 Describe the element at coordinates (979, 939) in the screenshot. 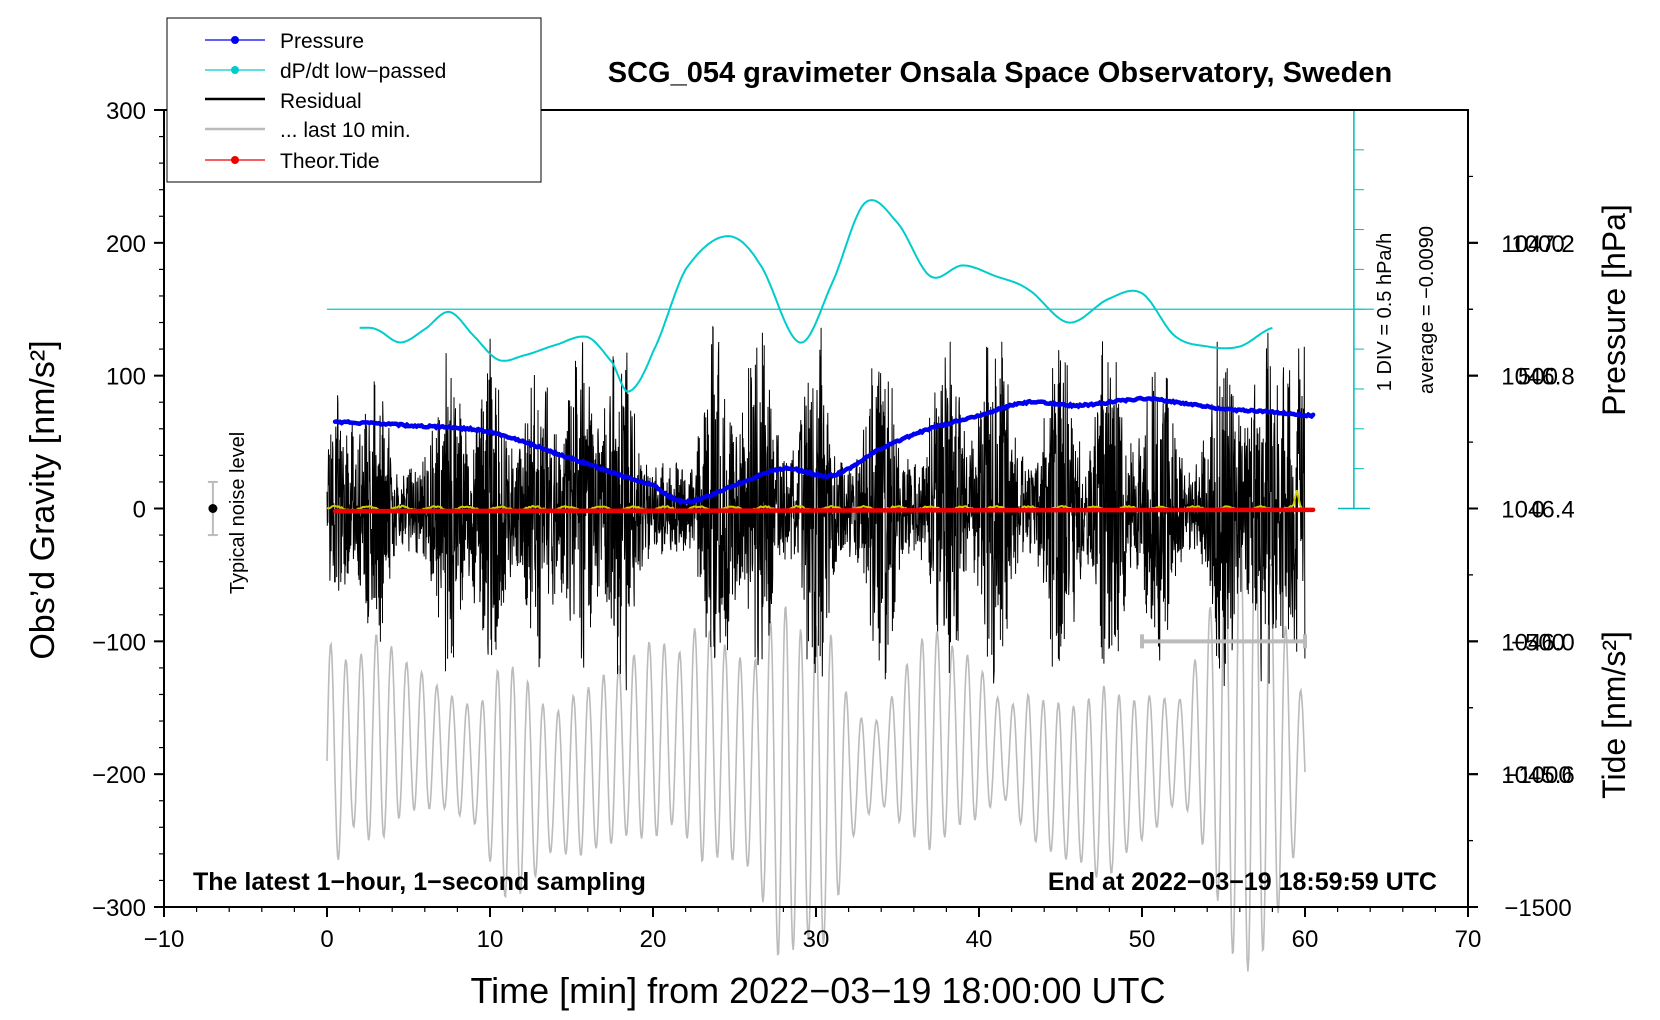

I see `x-tick-label: 40` at that location.